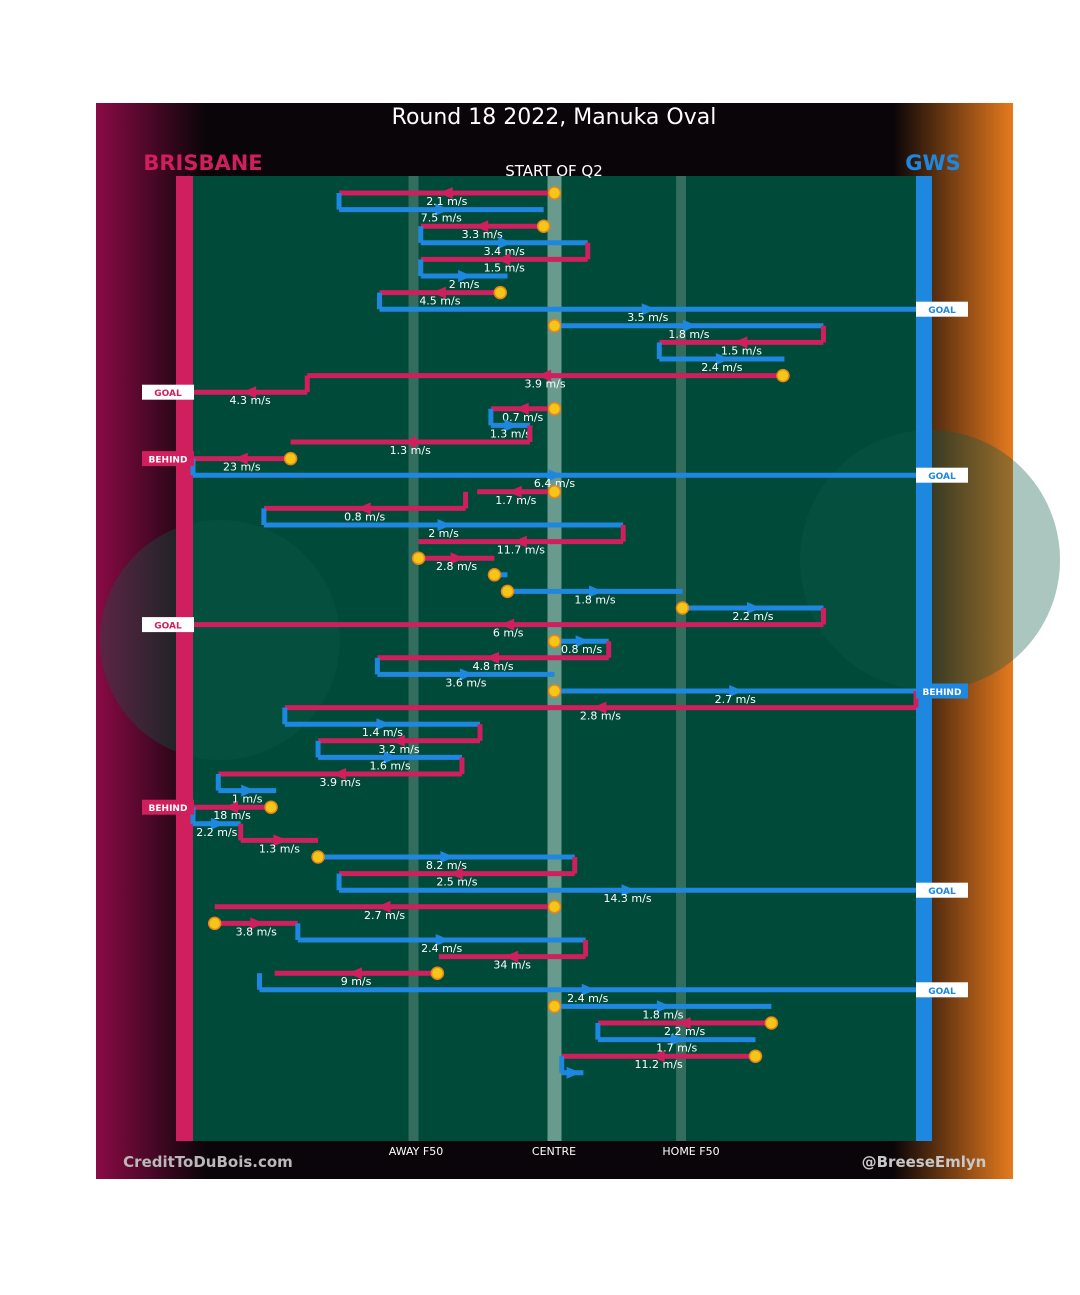 The image size is (1080, 1295). I want to click on chain-leg: 3.5 m/s, so click(646, 308).